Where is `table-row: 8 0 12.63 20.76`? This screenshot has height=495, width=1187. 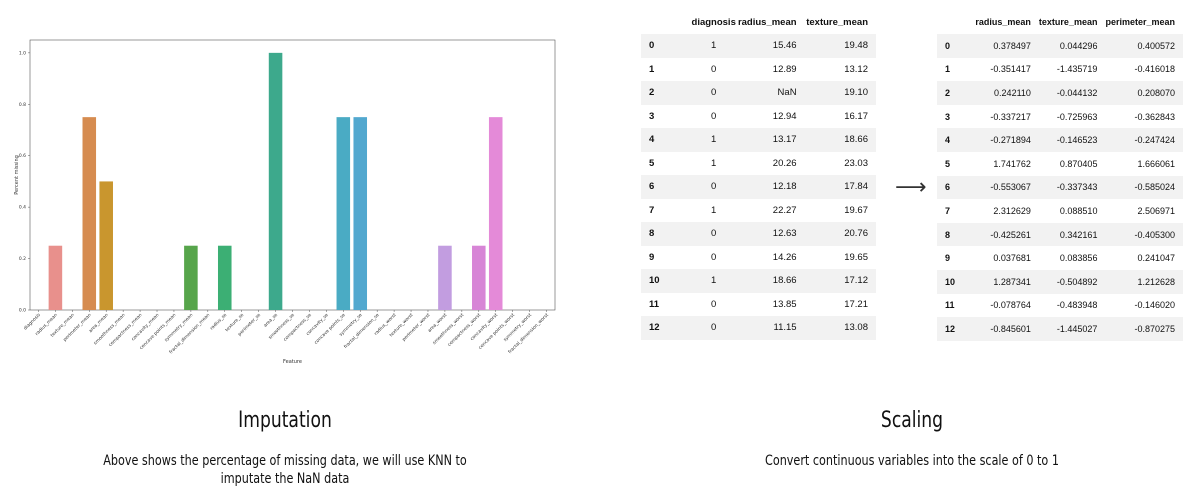 table-row: 8 0 12.63 20.76 is located at coordinates (758, 234).